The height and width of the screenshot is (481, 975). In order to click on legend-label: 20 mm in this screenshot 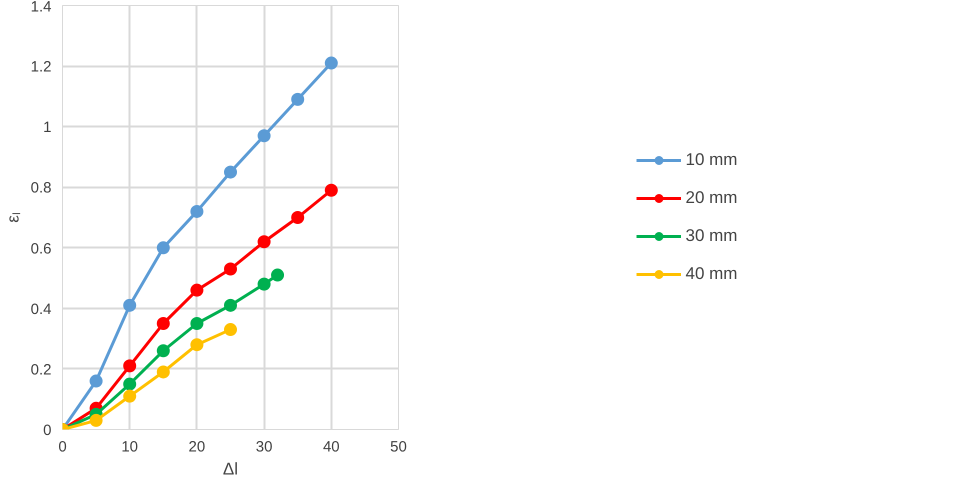, I will do `click(712, 198)`.